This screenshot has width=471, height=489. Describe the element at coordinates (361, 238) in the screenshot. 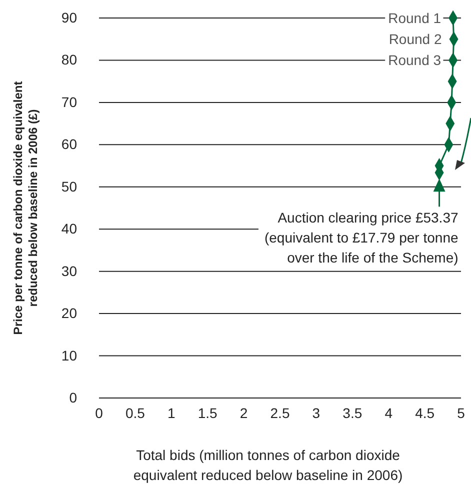

I see `annotation: Auction clearing price £53.37 (equivalent to £17.79 per tonne over the life of the Scheme)` at that location.